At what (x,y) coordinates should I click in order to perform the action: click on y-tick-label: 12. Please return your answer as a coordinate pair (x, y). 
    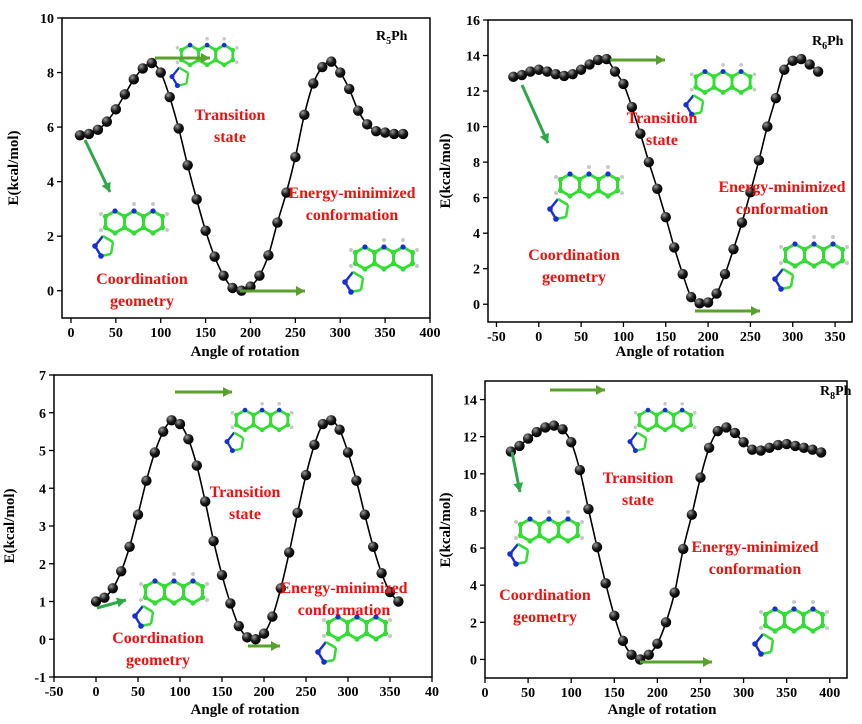
    Looking at the image, I should click on (470, 438).